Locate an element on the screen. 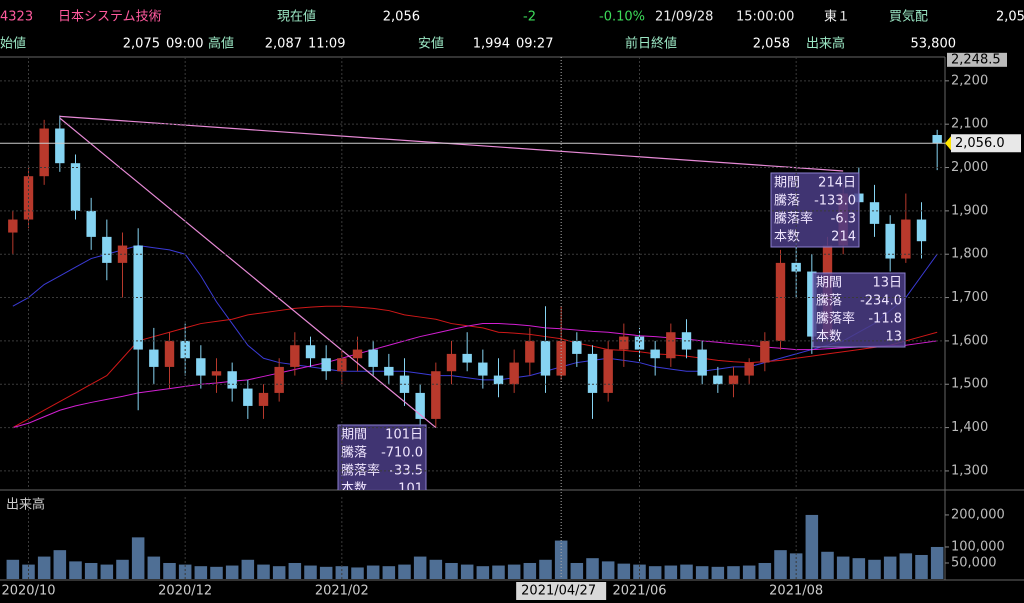 The width and height of the screenshot is (1024, 603). y-tick-label: 200,000 is located at coordinates (978, 514).